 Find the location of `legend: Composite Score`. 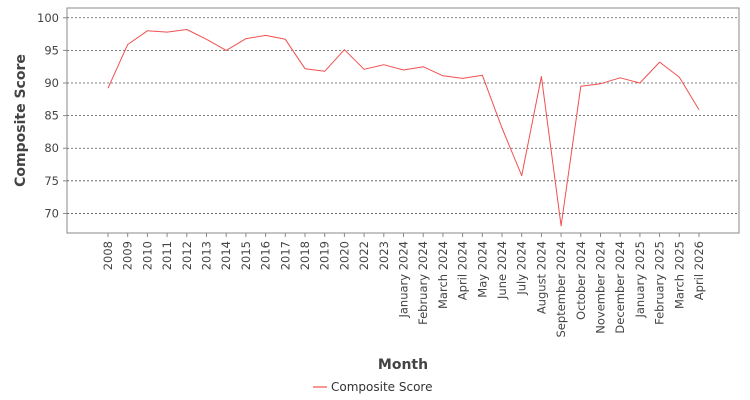

legend: Composite Score is located at coordinates (372, 387).